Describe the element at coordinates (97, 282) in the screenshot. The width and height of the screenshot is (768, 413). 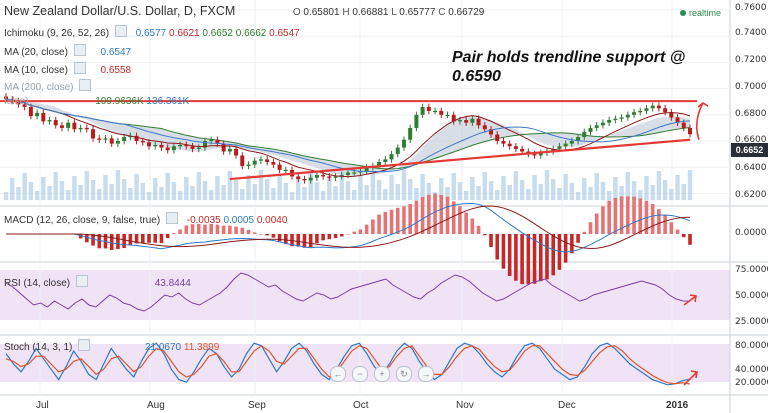
I see `rsi-legend: RSI (14, close) 43.8444` at that location.